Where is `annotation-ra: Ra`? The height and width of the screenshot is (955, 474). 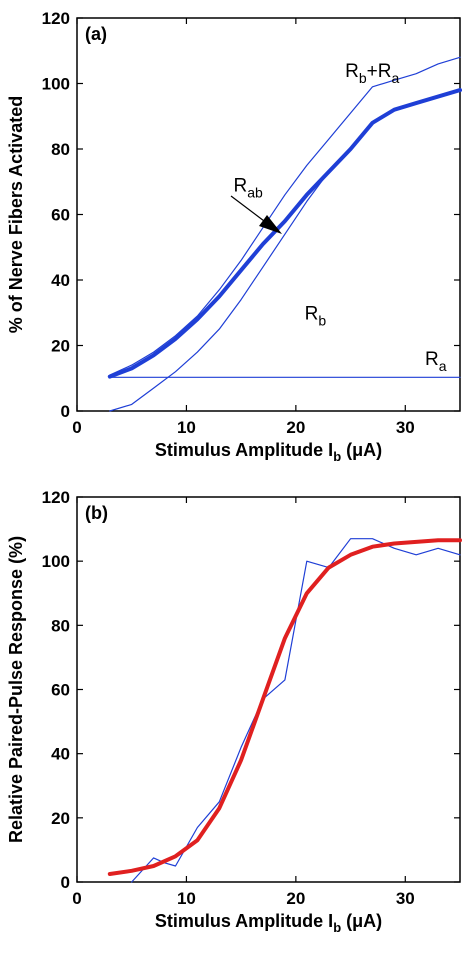 annotation-ra: Ra is located at coordinates (436, 361).